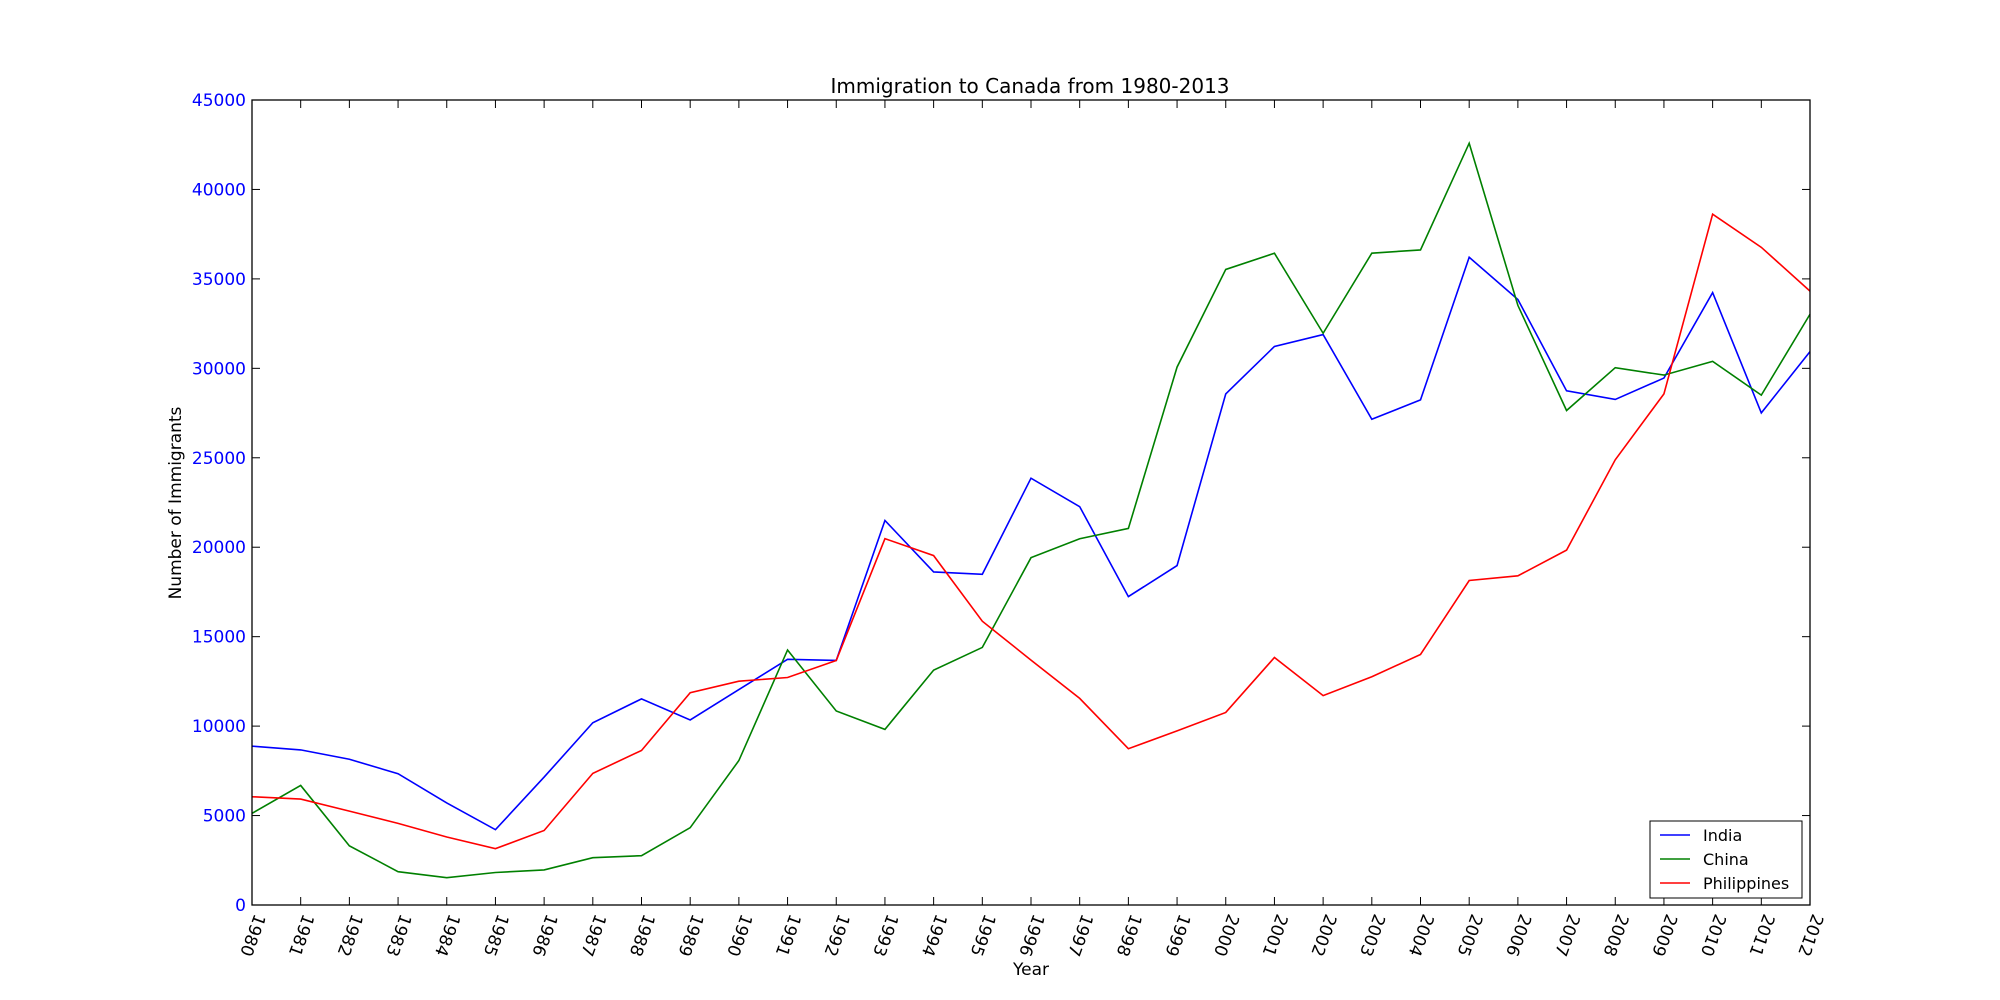 The image size is (2000, 1000). What do you see at coordinates (1372, 934) in the screenshot?
I see `x-tick-label: 2003` at bounding box center [1372, 934].